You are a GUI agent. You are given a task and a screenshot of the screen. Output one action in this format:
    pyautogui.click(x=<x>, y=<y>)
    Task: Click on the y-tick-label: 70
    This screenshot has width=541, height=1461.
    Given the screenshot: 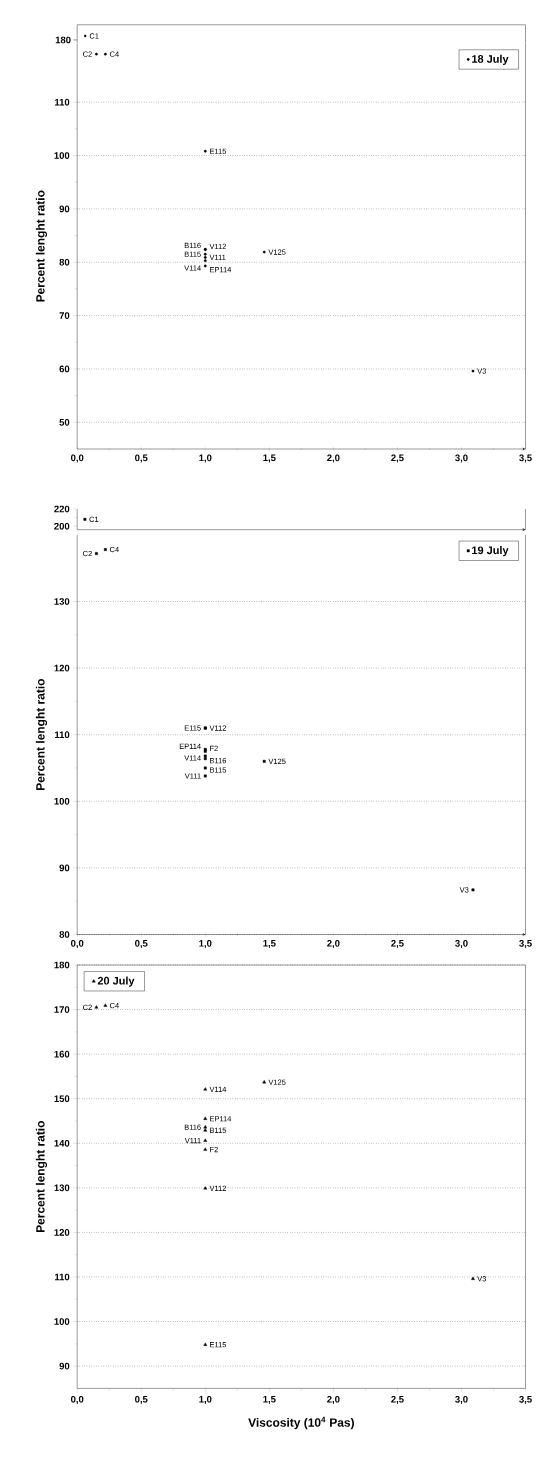 What is the action you would take?
    pyautogui.click(x=64, y=315)
    